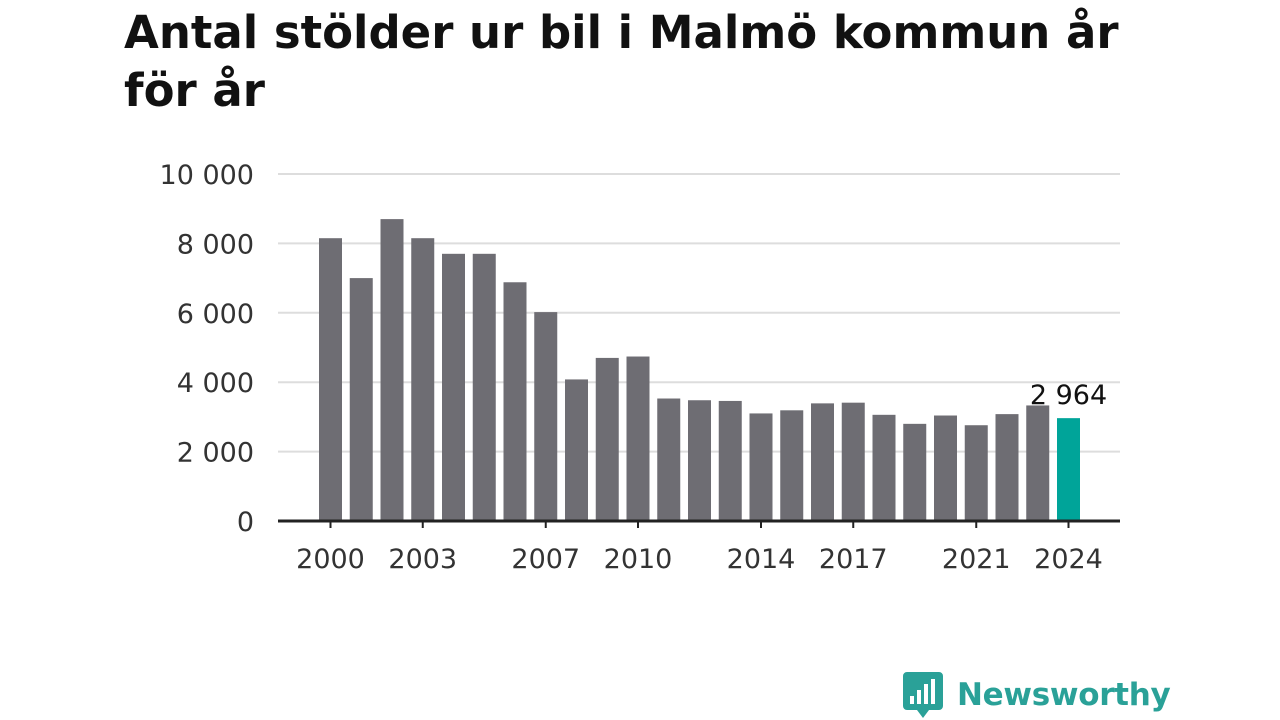  Describe the element at coordinates (207, 349) in the screenshot. I see `y-axis-ticks: 0 2 000 4 000 6 000 8 000 10 000` at that location.